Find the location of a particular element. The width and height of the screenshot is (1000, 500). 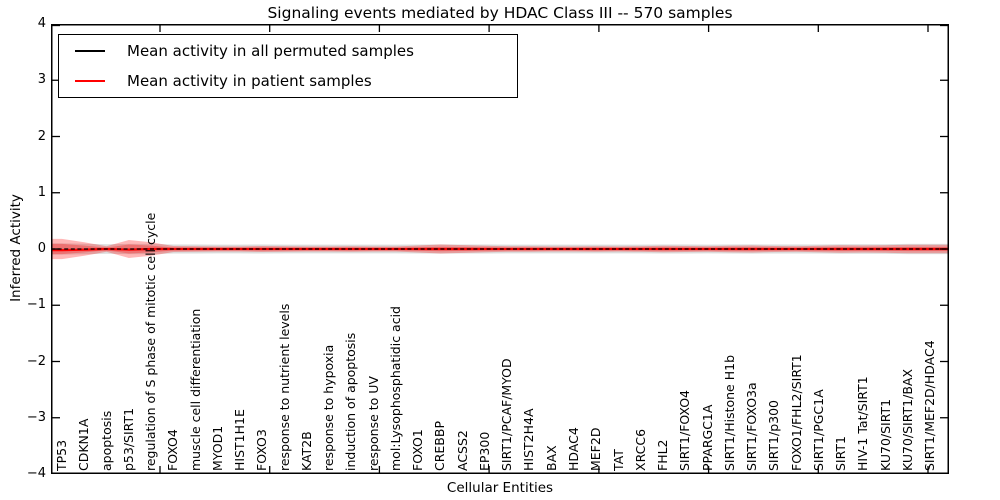

y-tick-label: 0 is located at coordinates (41, 248).